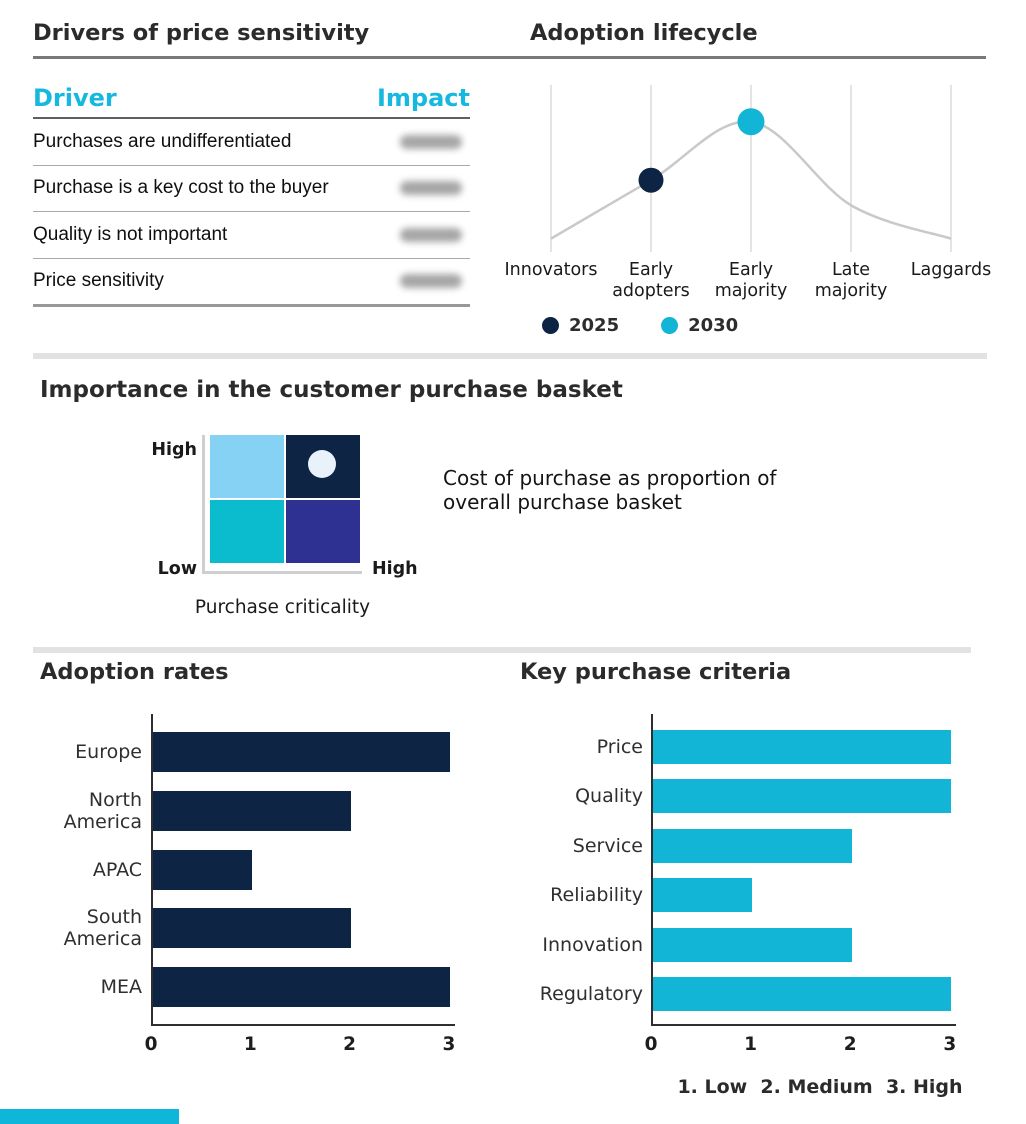  Describe the element at coordinates (594, 325) in the screenshot. I see `legend-label: 2025` at that location.